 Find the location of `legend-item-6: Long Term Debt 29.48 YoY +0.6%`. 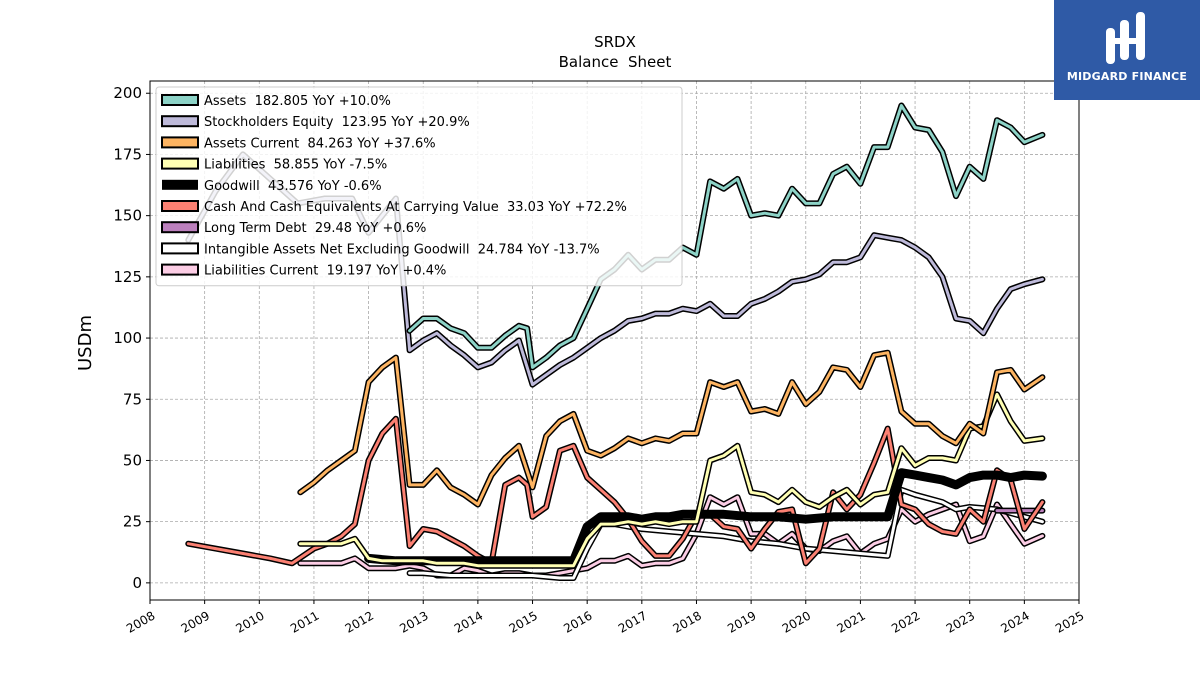

legend-item-6: Long Term Debt 29.48 YoY +0.6% is located at coordinates (293, 228).